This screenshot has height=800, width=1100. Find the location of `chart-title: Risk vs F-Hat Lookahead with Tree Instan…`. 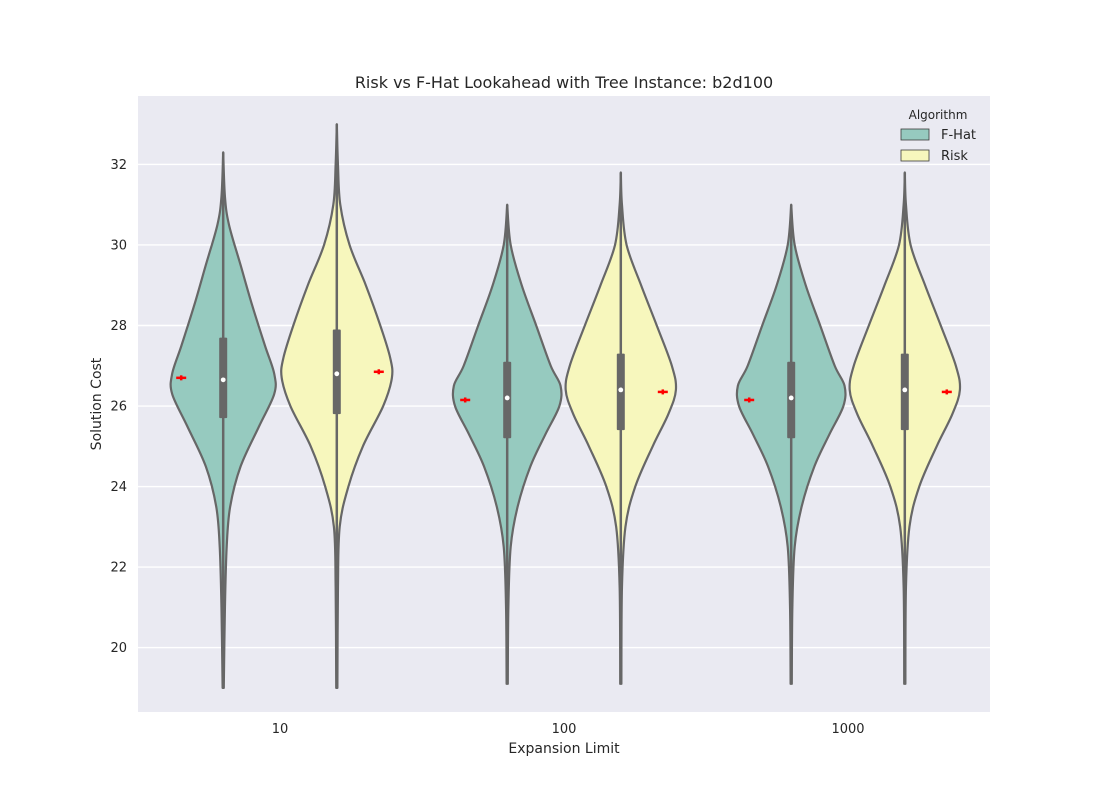

chart-title: Risk vs F-Hat Lookahead with Tree Instan… is located at coordinates (564, 82).